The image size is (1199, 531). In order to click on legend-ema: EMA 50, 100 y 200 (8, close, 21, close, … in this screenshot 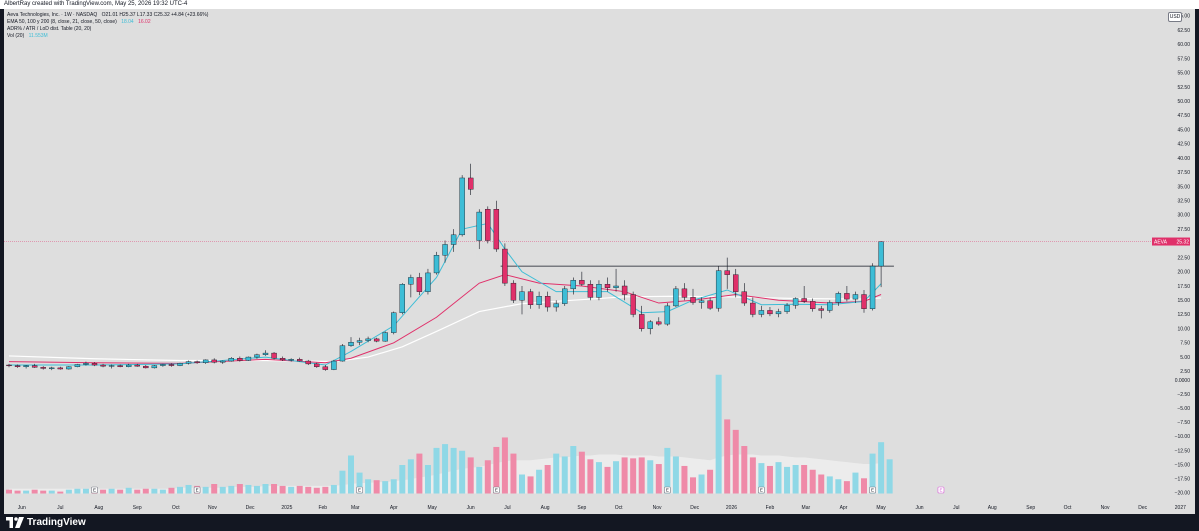, I will do `click(80, 22)`.